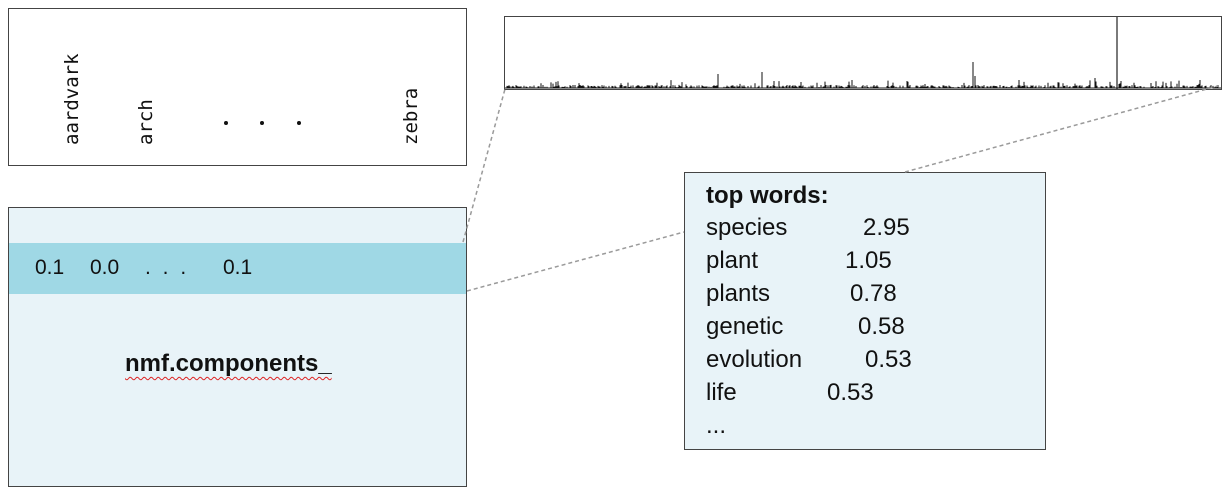 Image resolution: width=1227 pixels, height=490 pixels. What do you see at coordinates (767, 195) in the screenshot?
I see `top-words-title: top words:` at bounding box center [767, 195].